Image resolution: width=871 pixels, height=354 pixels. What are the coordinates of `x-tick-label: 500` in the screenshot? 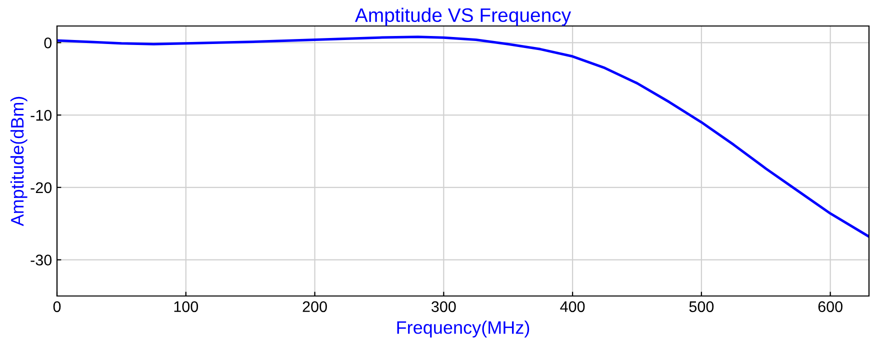 It's located at (701, 306).